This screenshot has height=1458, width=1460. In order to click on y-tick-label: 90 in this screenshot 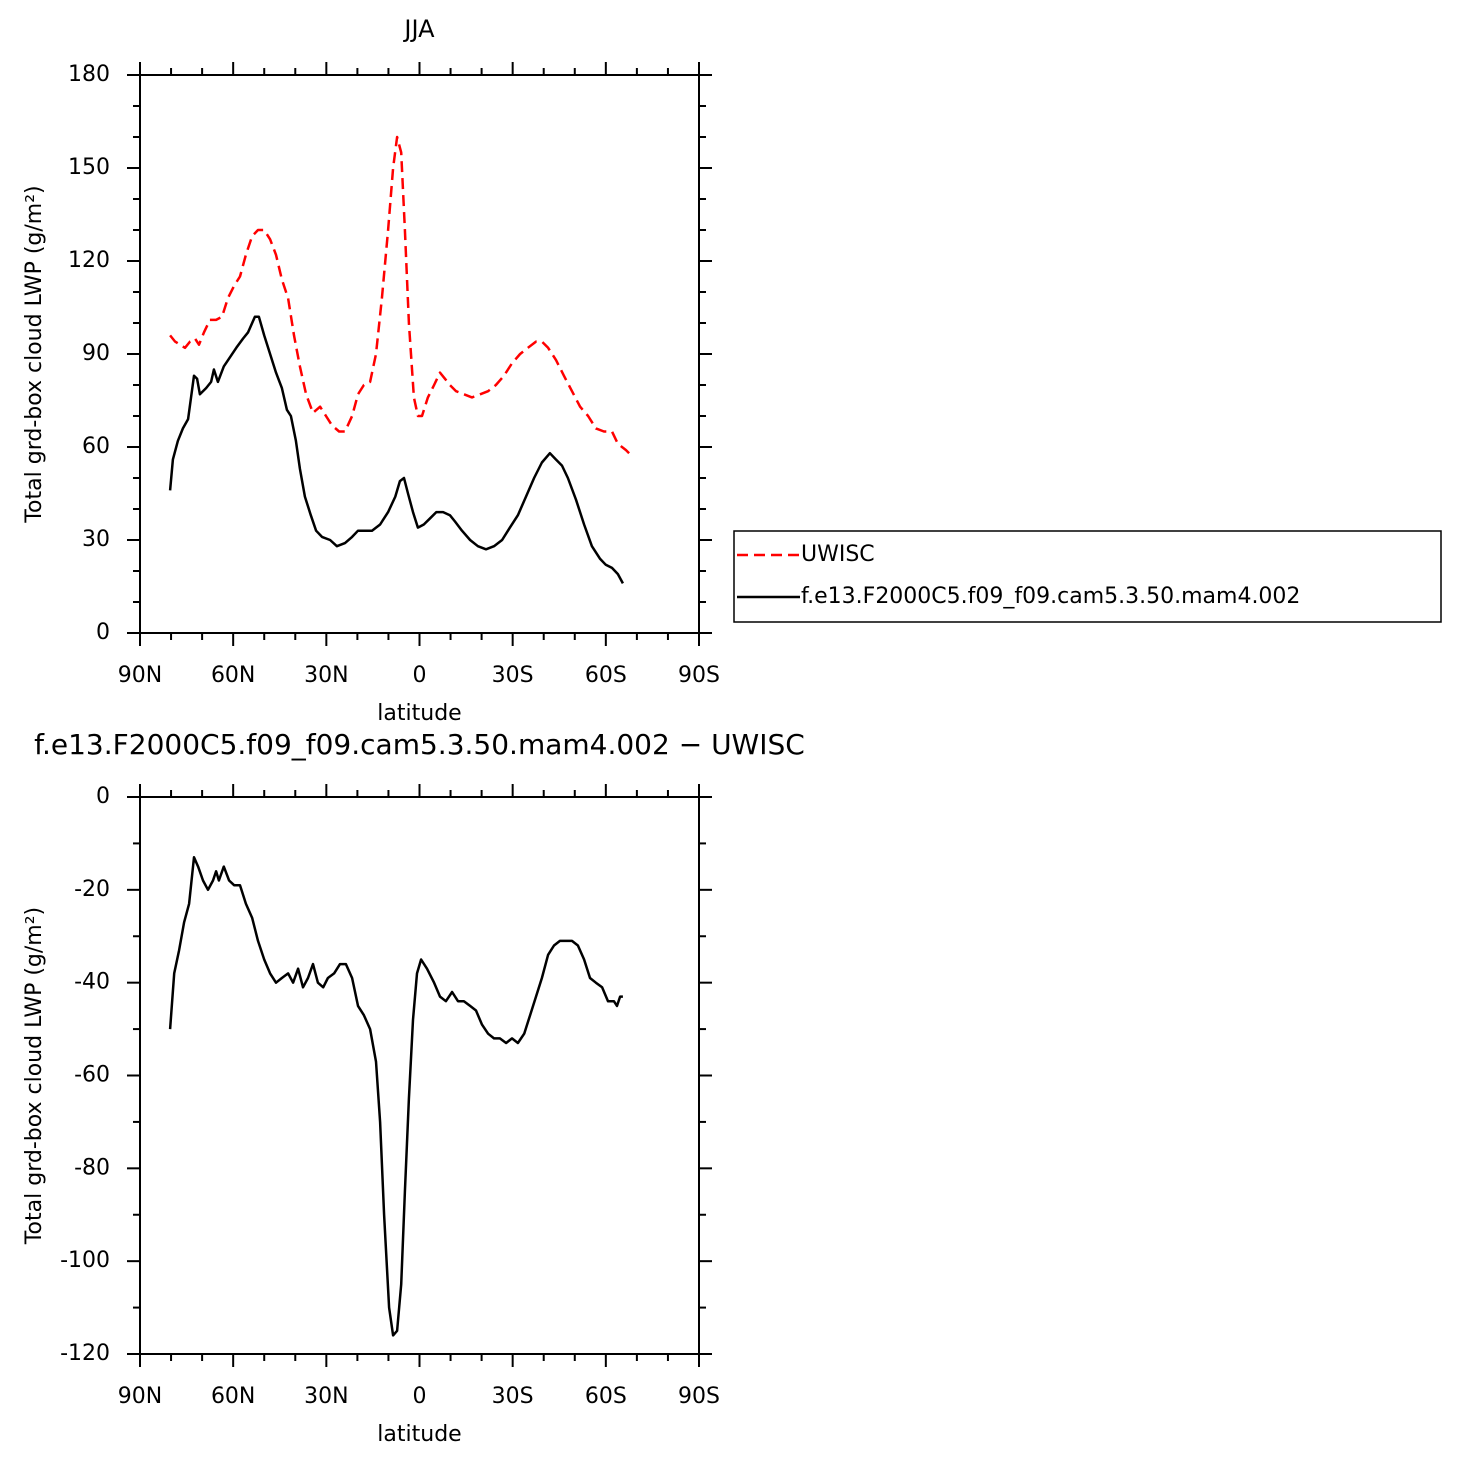, I will do `click(96, 353)`.